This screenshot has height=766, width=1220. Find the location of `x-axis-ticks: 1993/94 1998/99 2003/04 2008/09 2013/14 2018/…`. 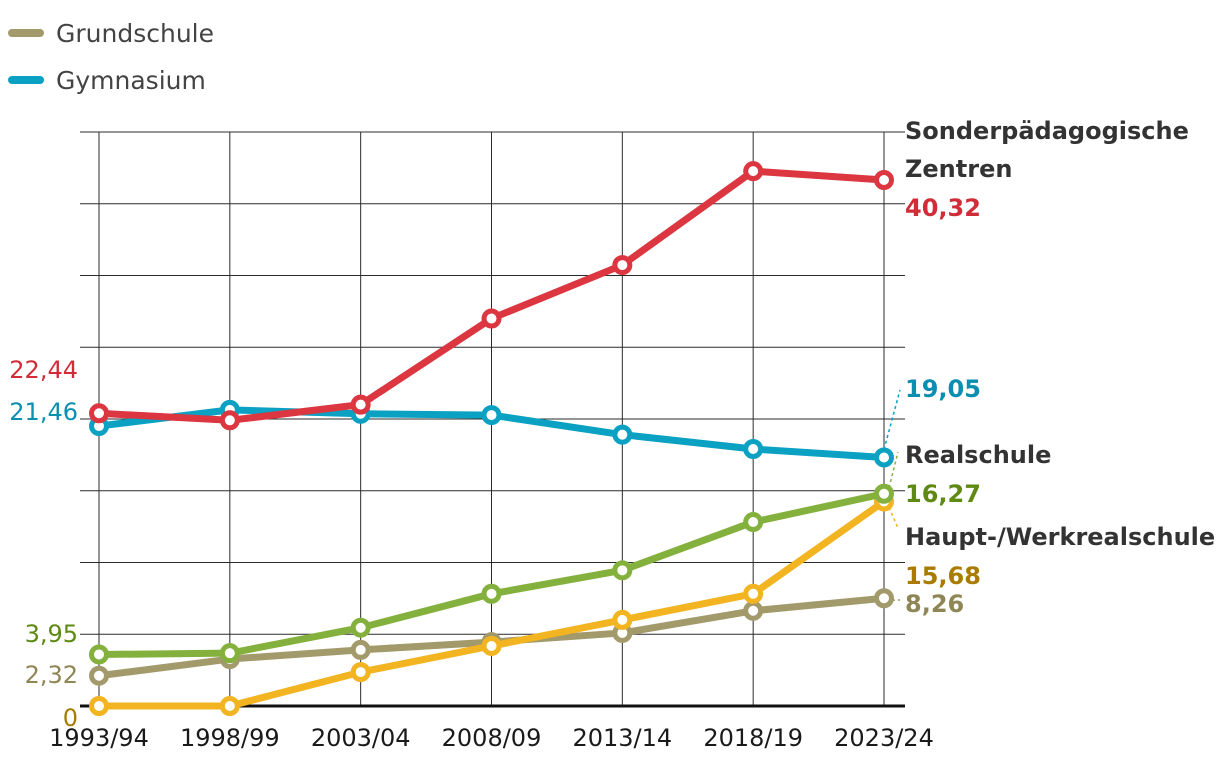

x-axis-ticks: 1993/94 1998/99 2003/04 2008/09 2013/14 2018/… is located at coordinates (491, 738).